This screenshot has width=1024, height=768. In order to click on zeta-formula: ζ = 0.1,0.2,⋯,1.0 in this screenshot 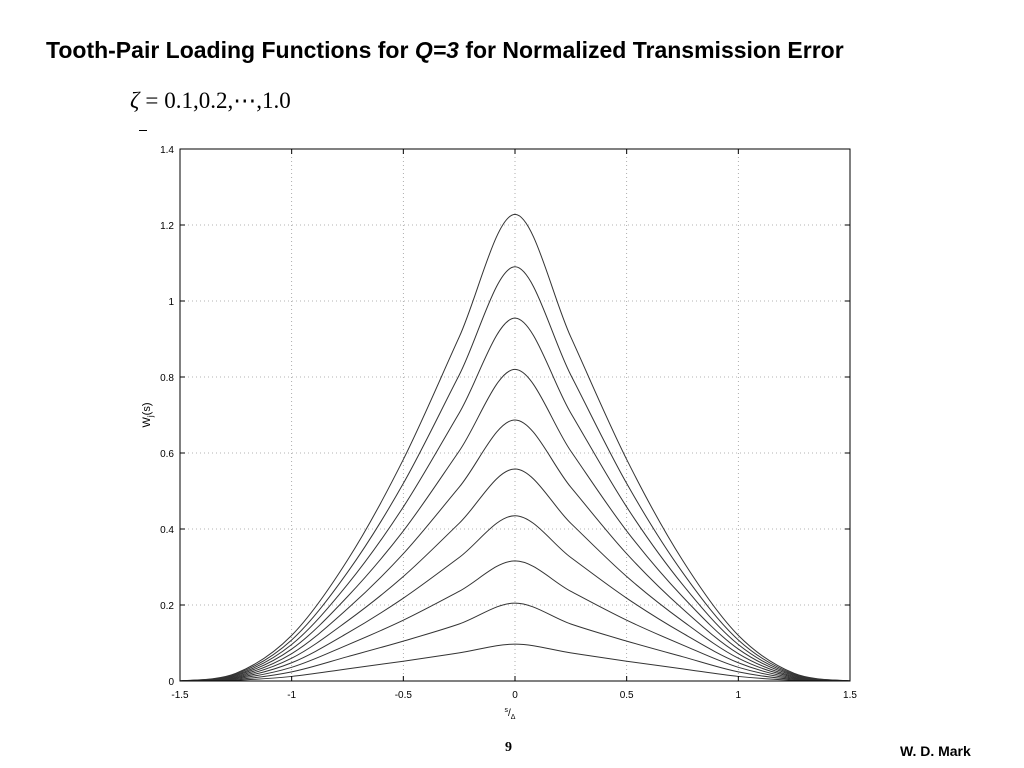, I will do `click(210, 101)`.